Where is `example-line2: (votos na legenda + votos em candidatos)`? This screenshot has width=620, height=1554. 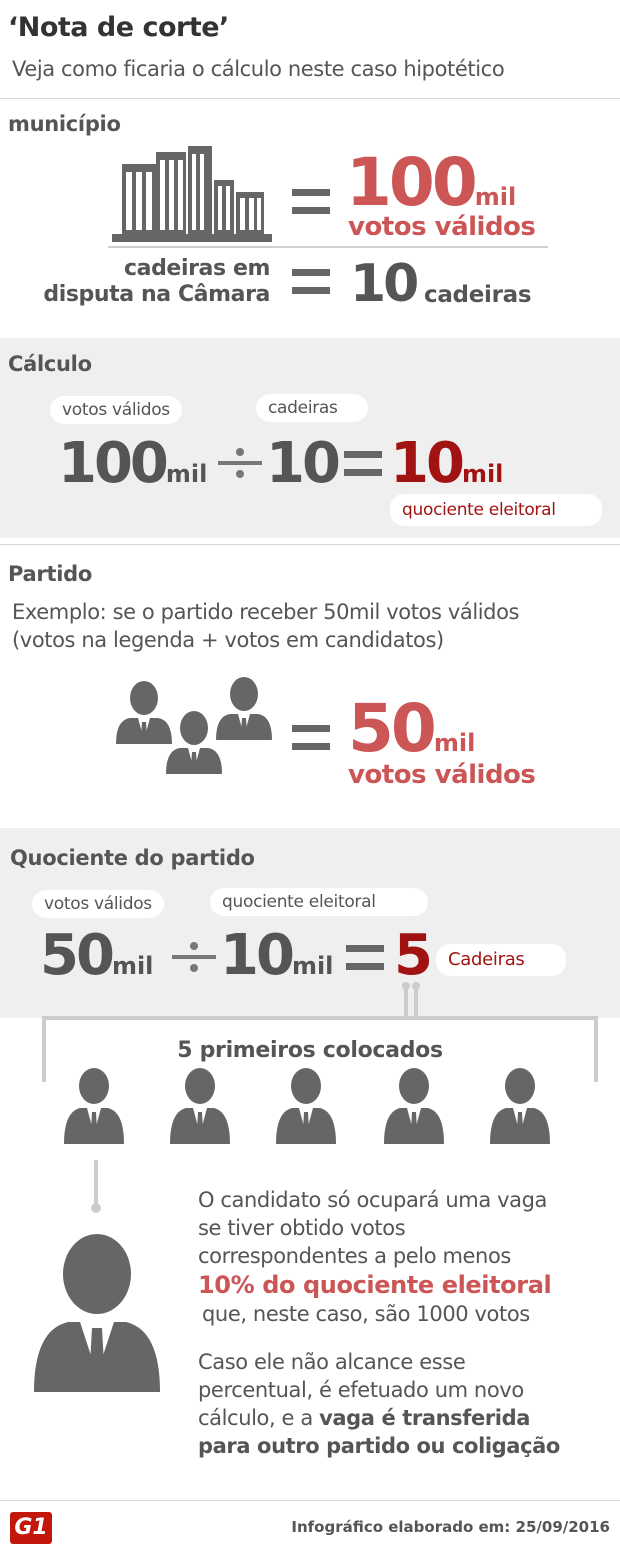
example-line2: (votos na legenda + votos em candidatos) is located at coordinates (228, 640).